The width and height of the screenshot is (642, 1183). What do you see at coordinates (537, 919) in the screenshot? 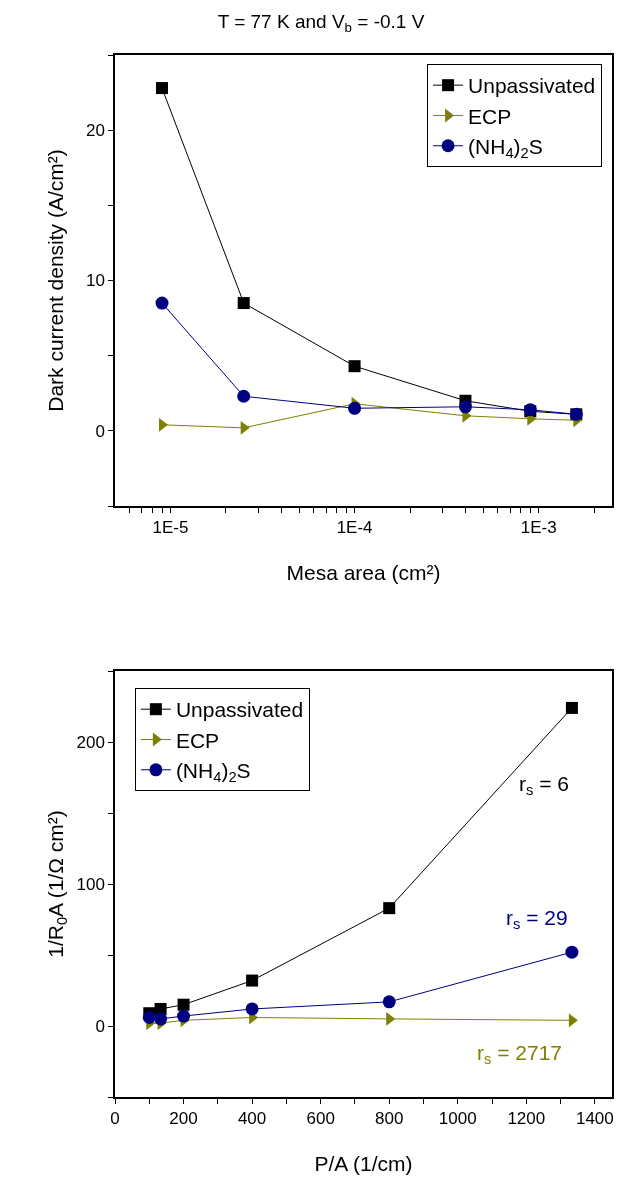
I see `annotation: r$_{s}$ = 29` at bounding box center [537, 919].